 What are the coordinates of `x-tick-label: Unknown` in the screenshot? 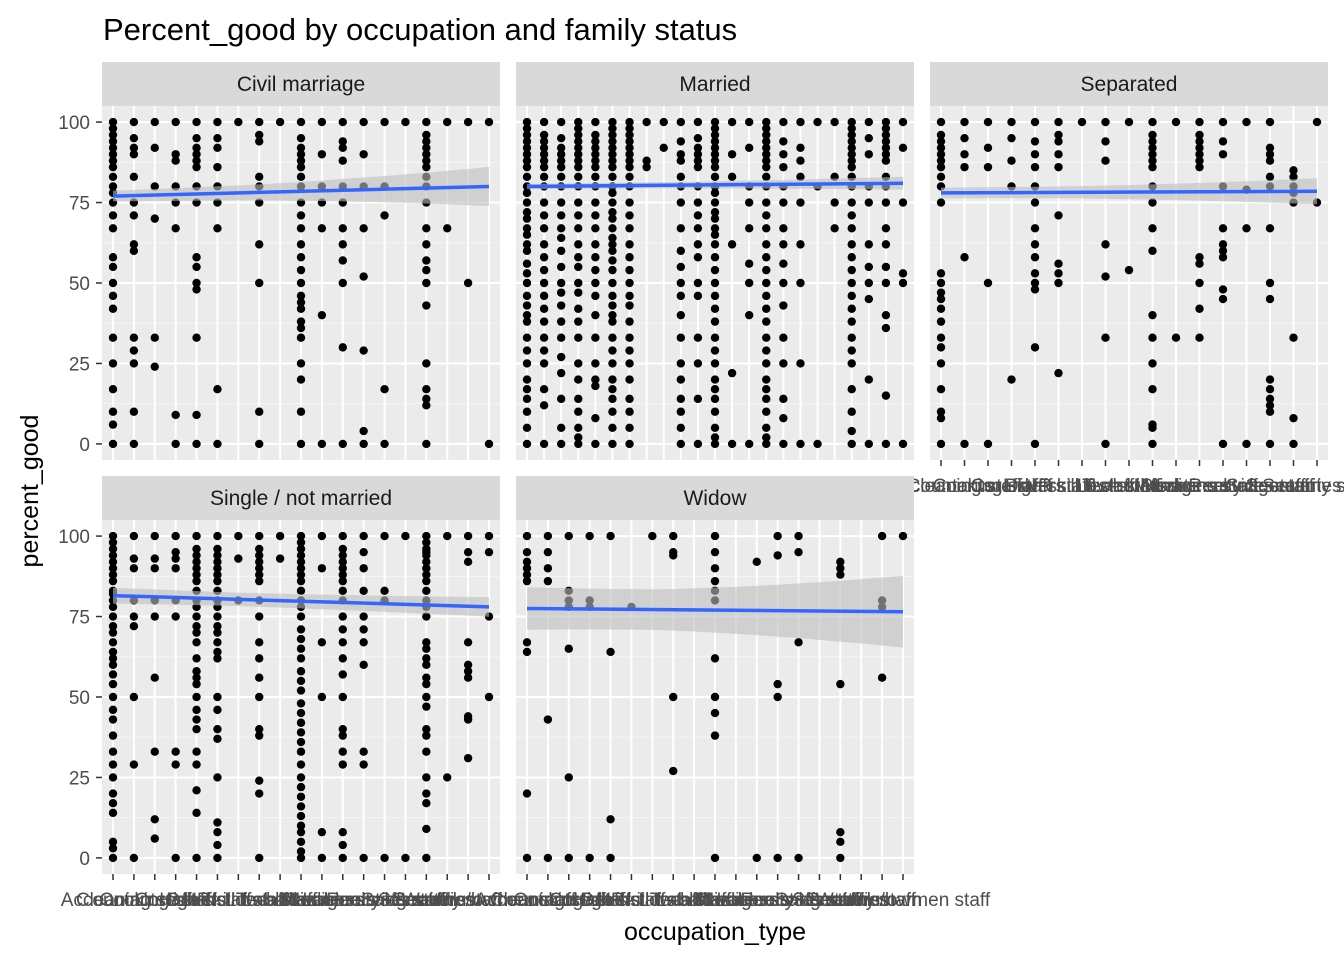 It's located at (468, 900).